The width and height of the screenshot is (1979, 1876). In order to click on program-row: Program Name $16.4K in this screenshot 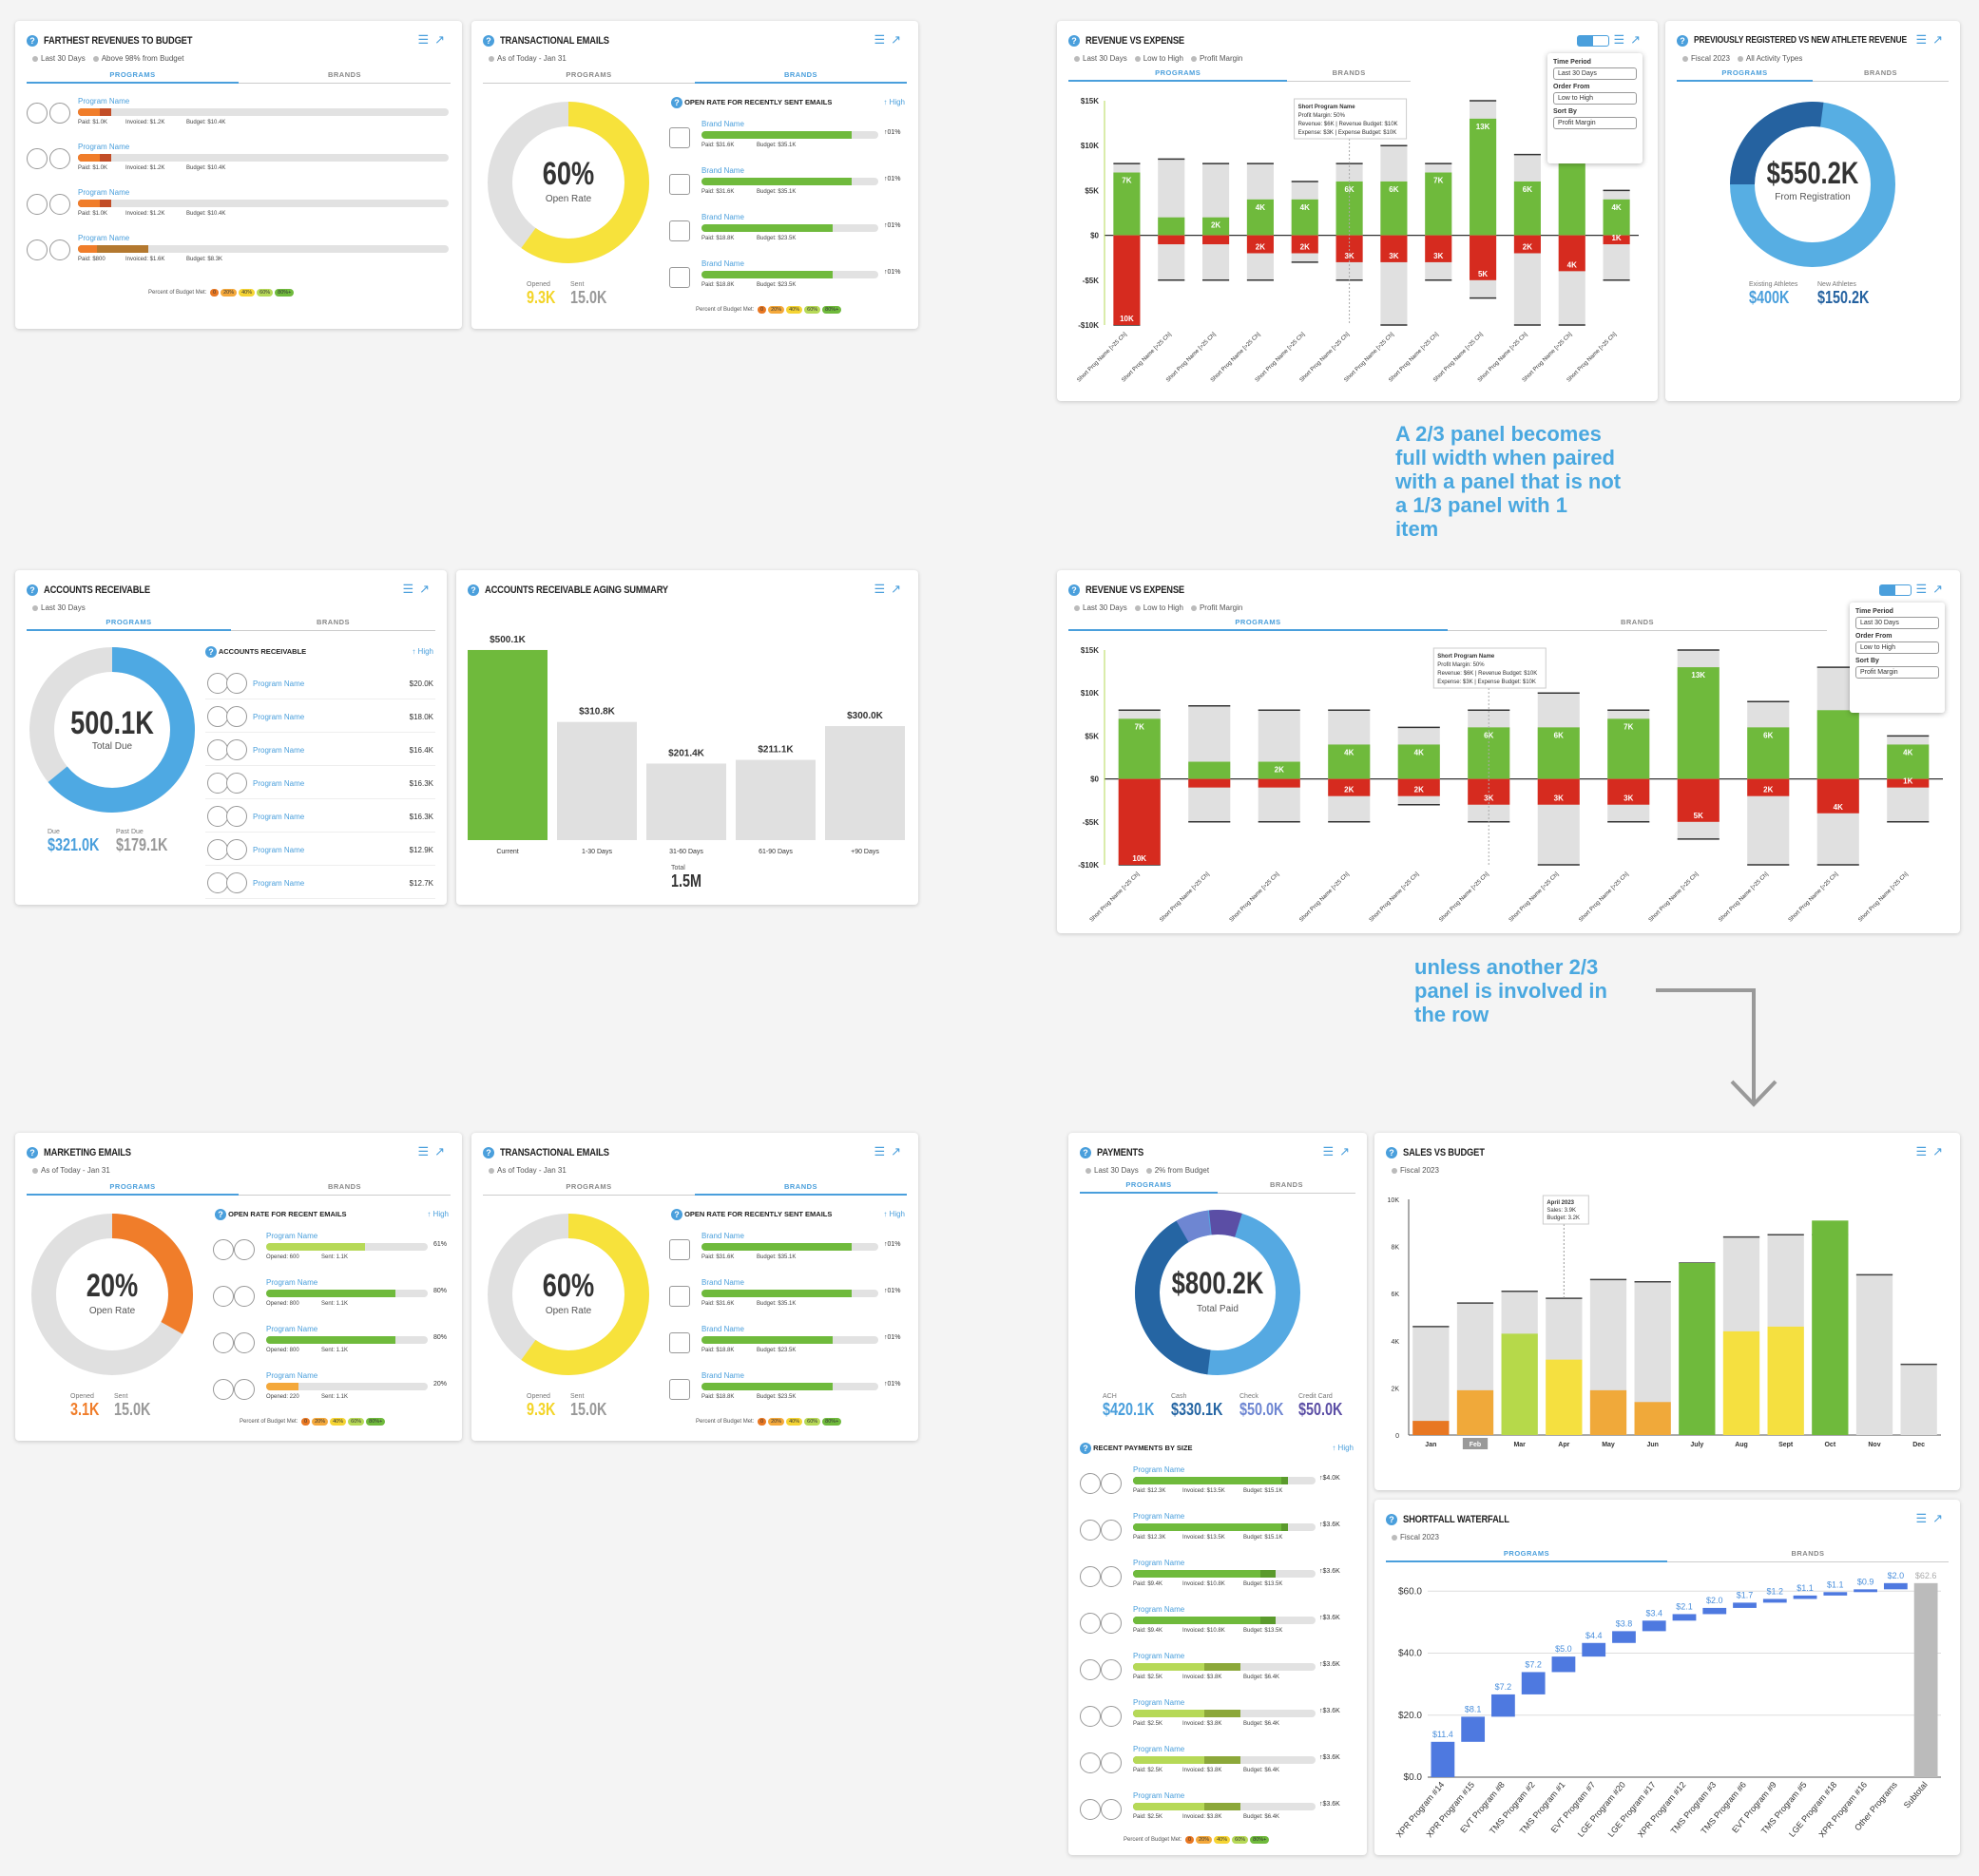, I will do `click(231, 752)`.